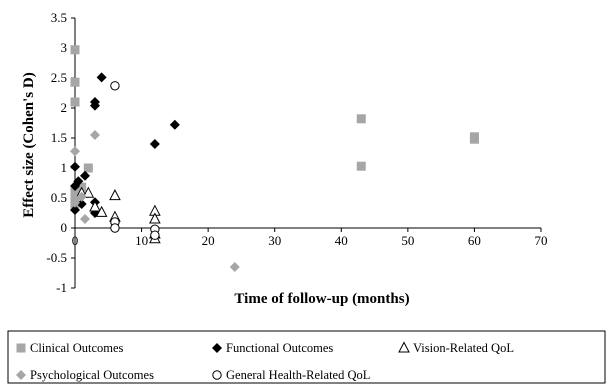 This screenshot has height=391, width=614. I want to click on legend-item: Psychological Outcomes, so click(85, 375).